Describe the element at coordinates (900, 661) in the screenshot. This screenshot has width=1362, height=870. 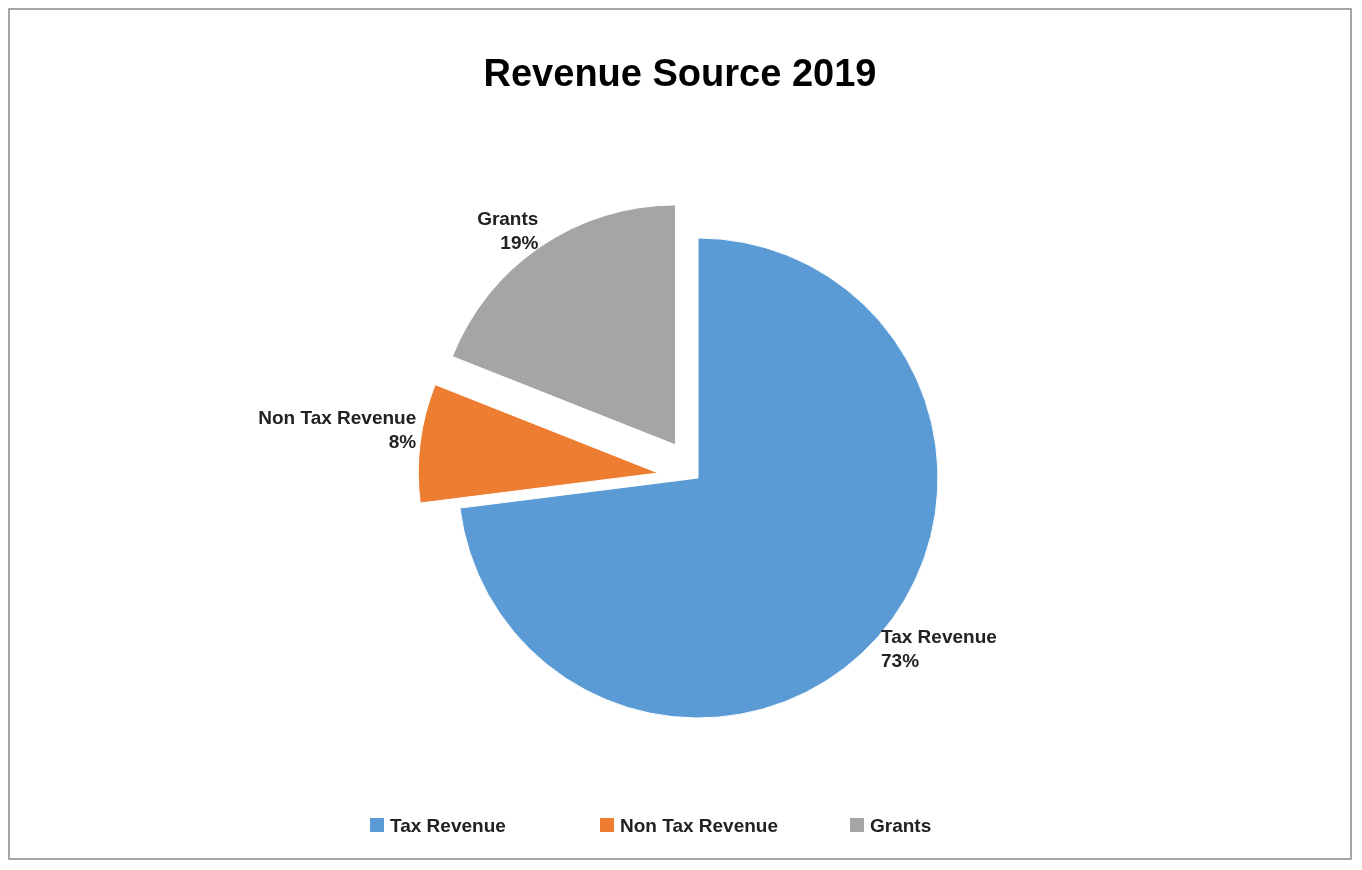
I see `data-label: 73%` at that location.